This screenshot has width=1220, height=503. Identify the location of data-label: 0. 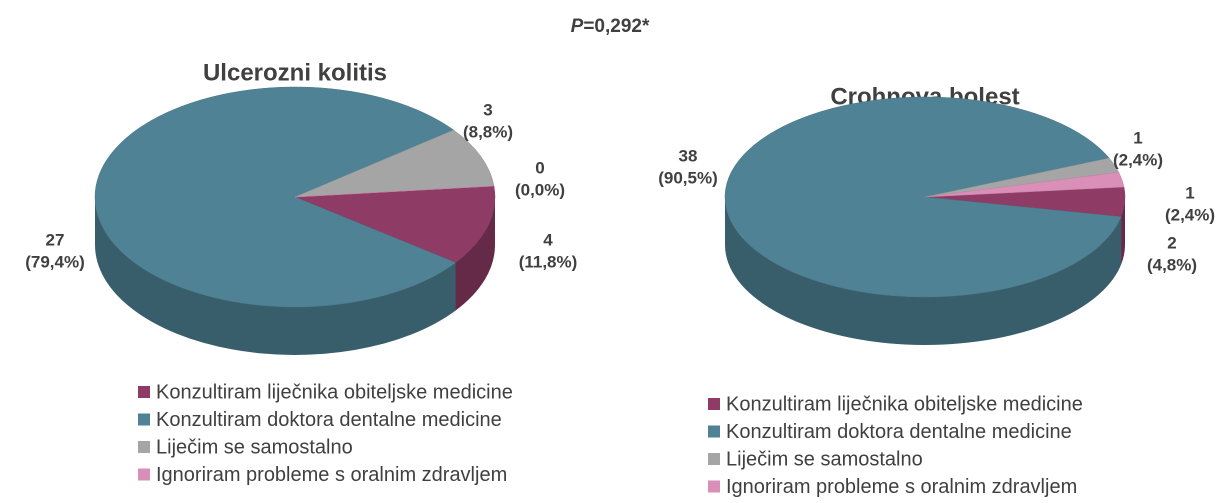
(539, 167).